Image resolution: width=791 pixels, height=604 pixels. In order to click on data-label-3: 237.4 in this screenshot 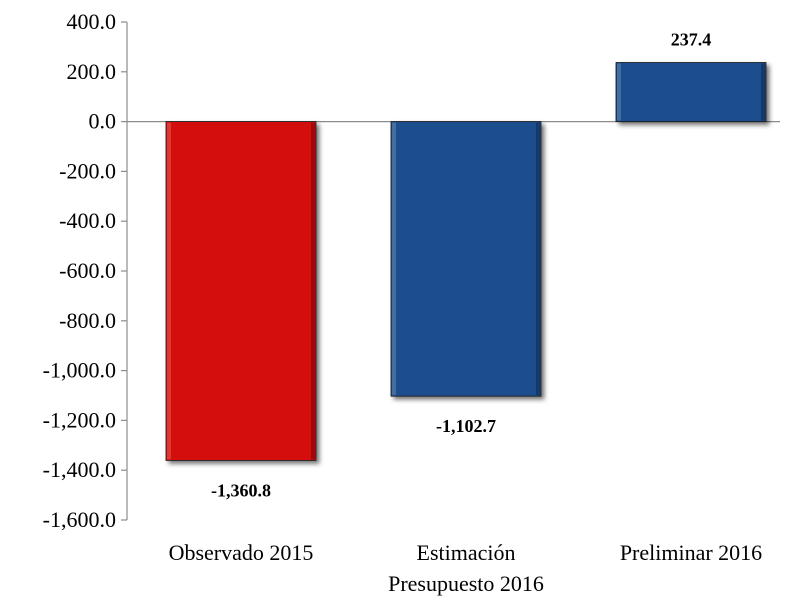, I will do `click(691, 39)`.